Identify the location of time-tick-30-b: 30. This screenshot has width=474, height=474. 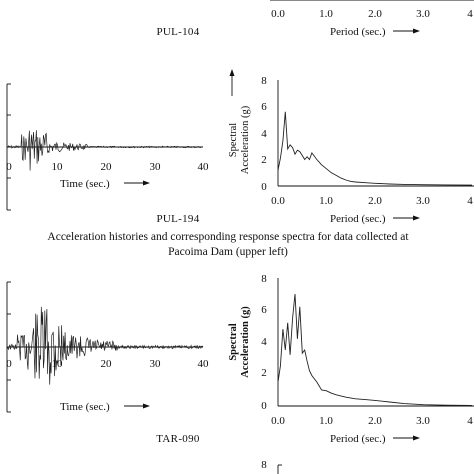
(156, 364).